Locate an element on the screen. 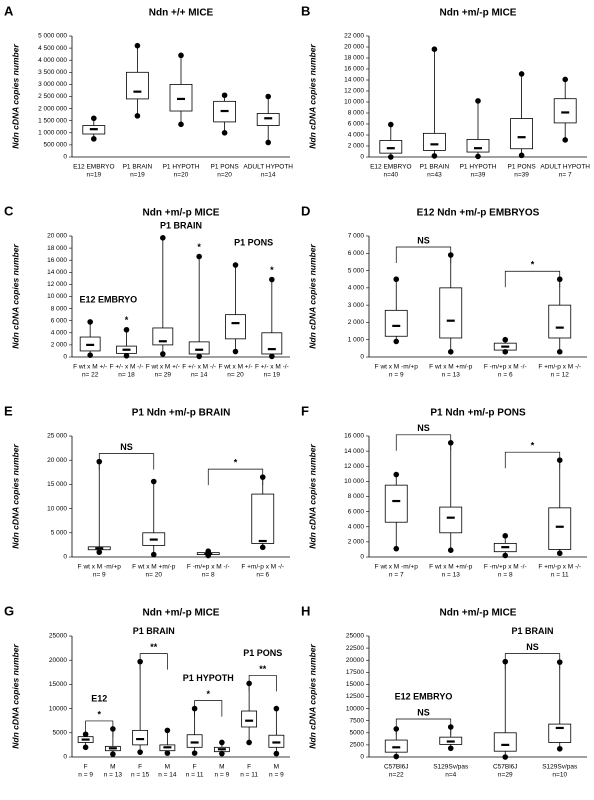 The width and height of the screenshot is (594, 800). y-tick-label: 5 000 is located at coordinates (356, 270).